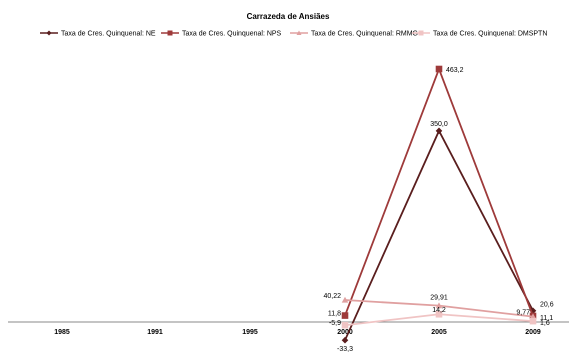  What do you see at coordinates (345, 332) in the screenshot?
I see `x-tick-label-2000: 2000` at bounding box center [345, 332].